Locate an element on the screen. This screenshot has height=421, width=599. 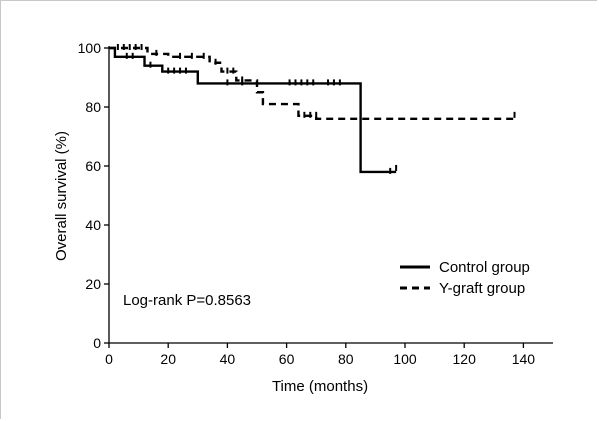
x-ticks: 0 20 40 60 80 100 120 140 is located at coordinates (320, 355).